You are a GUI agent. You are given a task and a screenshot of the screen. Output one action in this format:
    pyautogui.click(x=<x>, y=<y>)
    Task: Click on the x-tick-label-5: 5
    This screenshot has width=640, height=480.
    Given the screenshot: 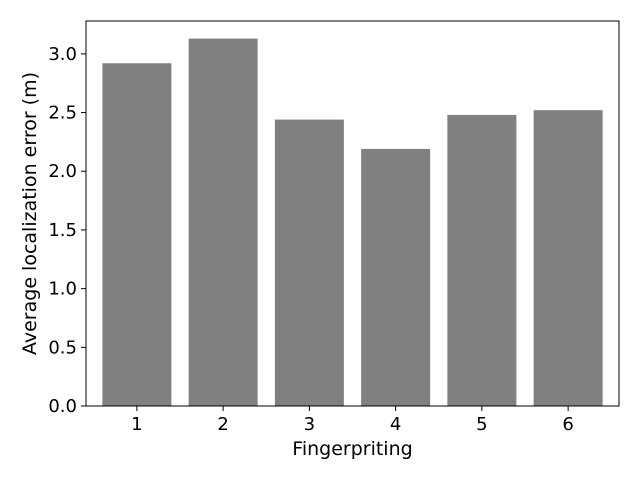 What is the action you would take?
    pyautogui.click(x=481, y=424)
    